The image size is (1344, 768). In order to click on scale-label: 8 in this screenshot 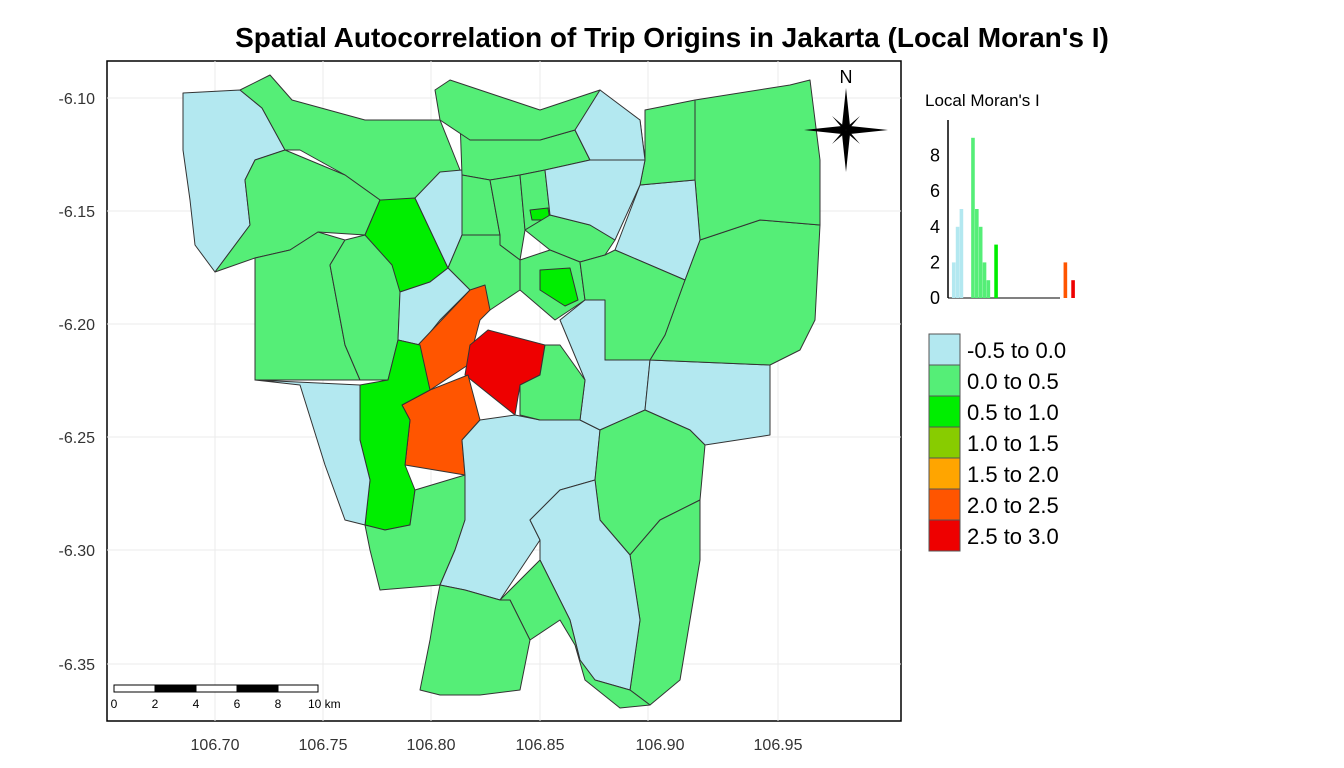, I will do `click(278, 704)`.